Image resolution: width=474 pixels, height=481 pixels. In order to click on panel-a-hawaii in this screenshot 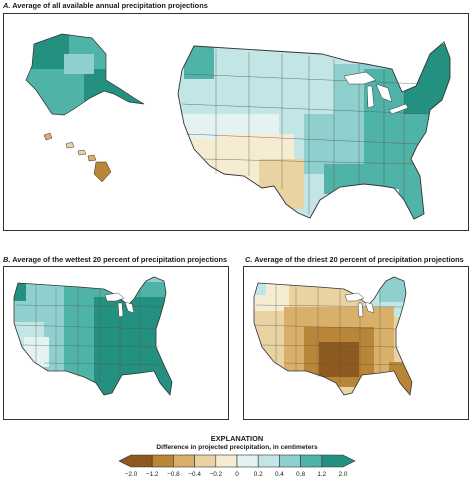, I will do `click(77, 157)`.